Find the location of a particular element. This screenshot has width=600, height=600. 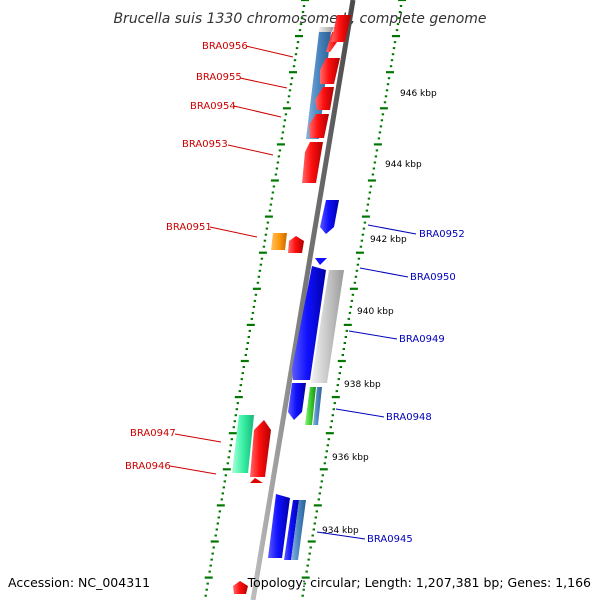

kbp-tick-label: 934 kbp is located at coordinates (340, 531).